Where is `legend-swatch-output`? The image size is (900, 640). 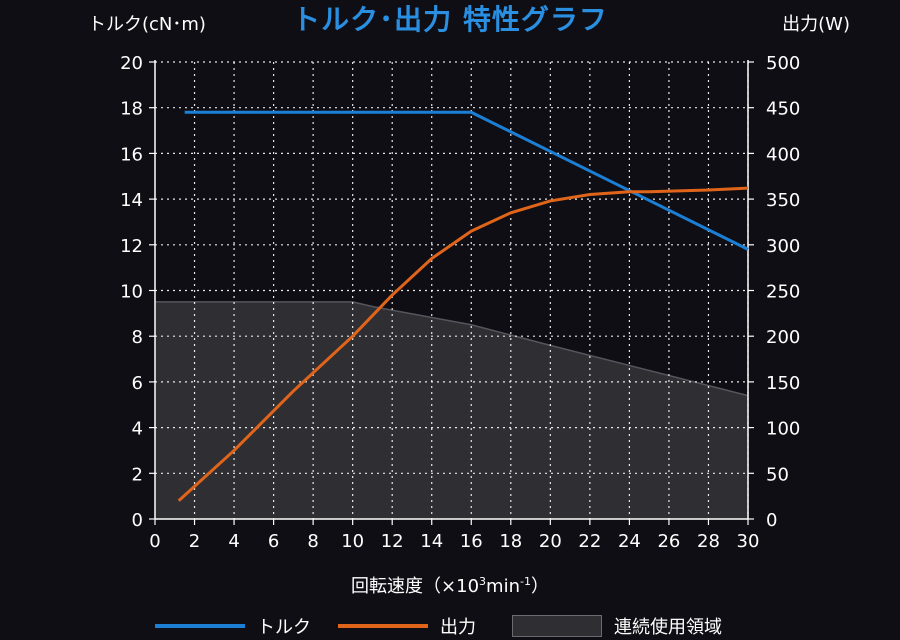
legend-swatch-output is located at coordinates (383, 626).